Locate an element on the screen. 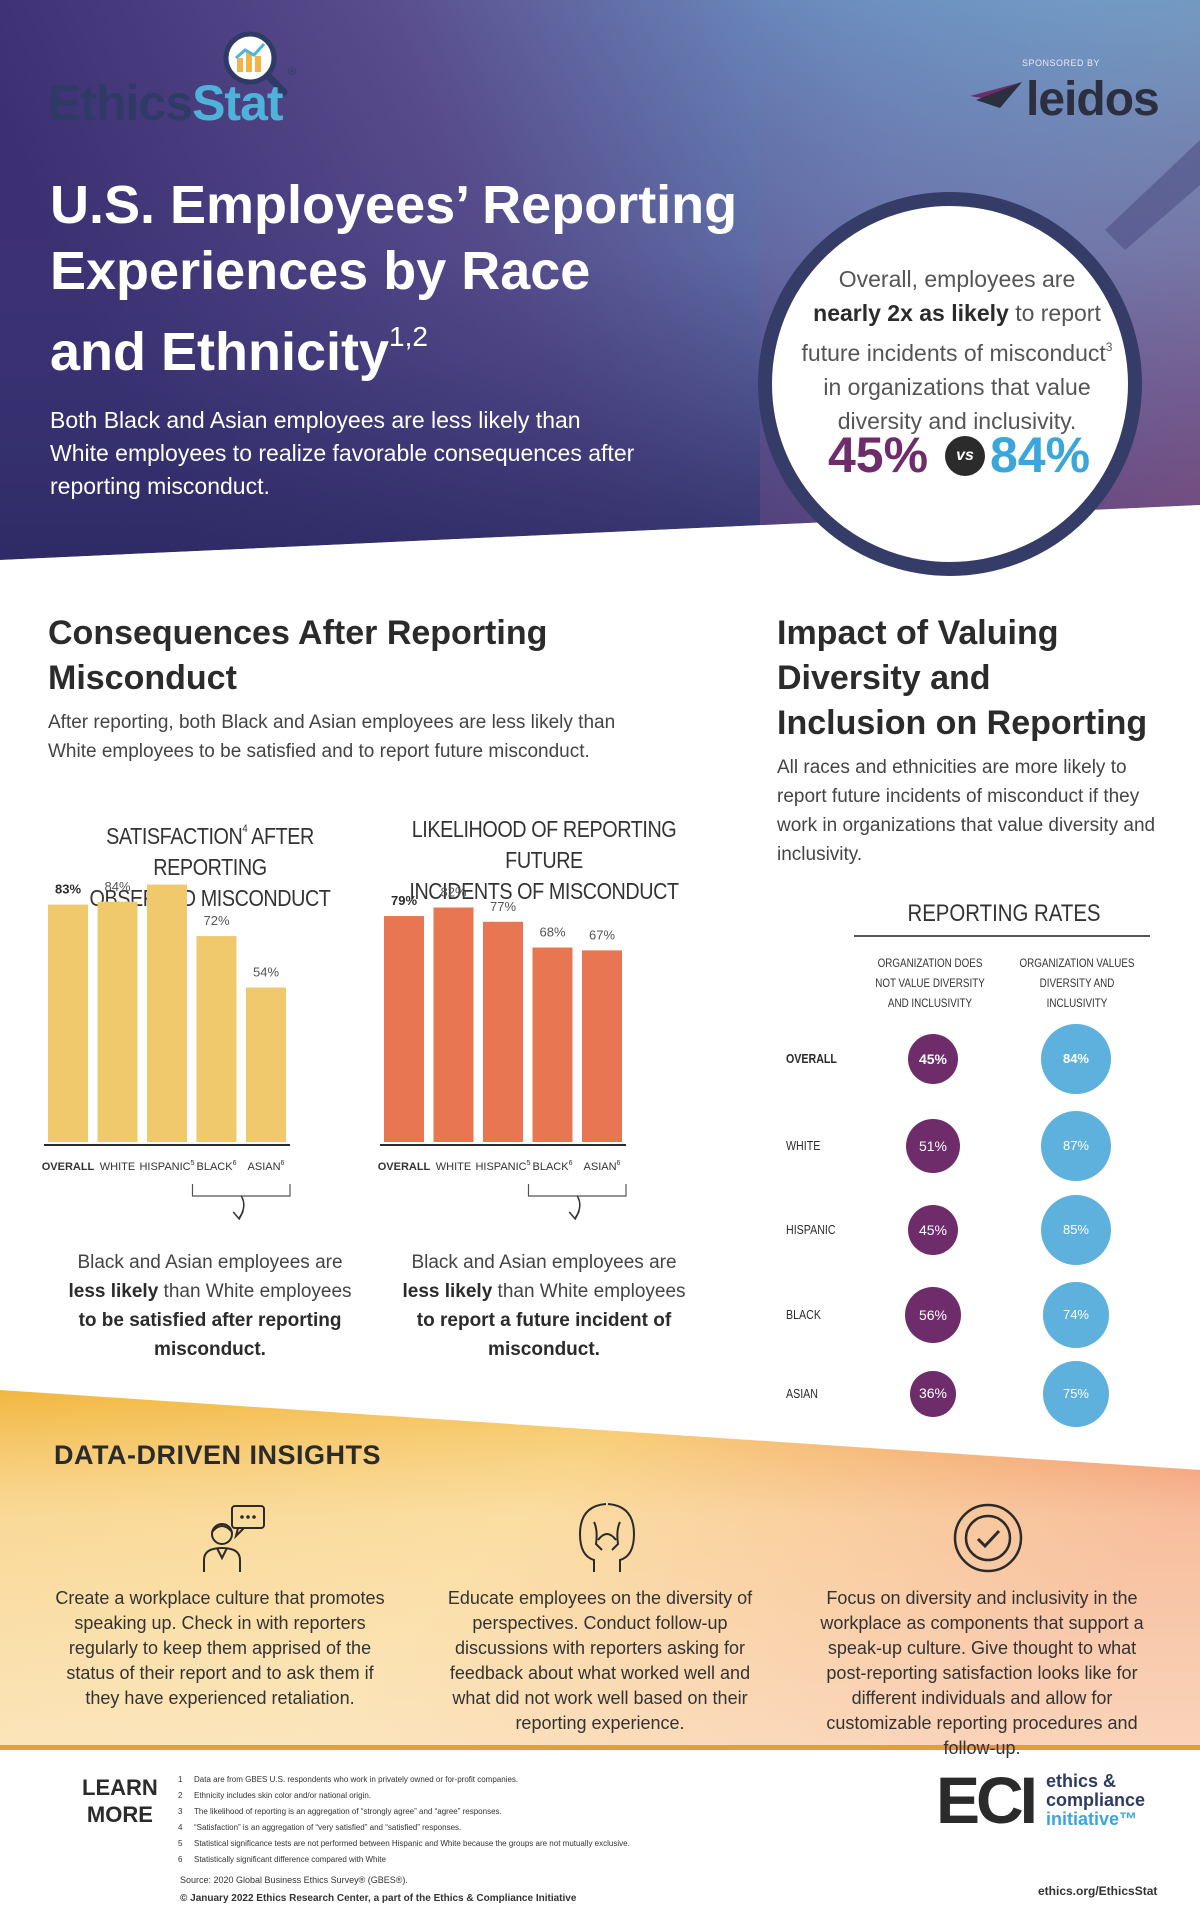 Image resolution: width=1200 pixels, height=1920 pixels. reporting-rates-title: REPORTING RATES is located at coordinates (1004, 913).